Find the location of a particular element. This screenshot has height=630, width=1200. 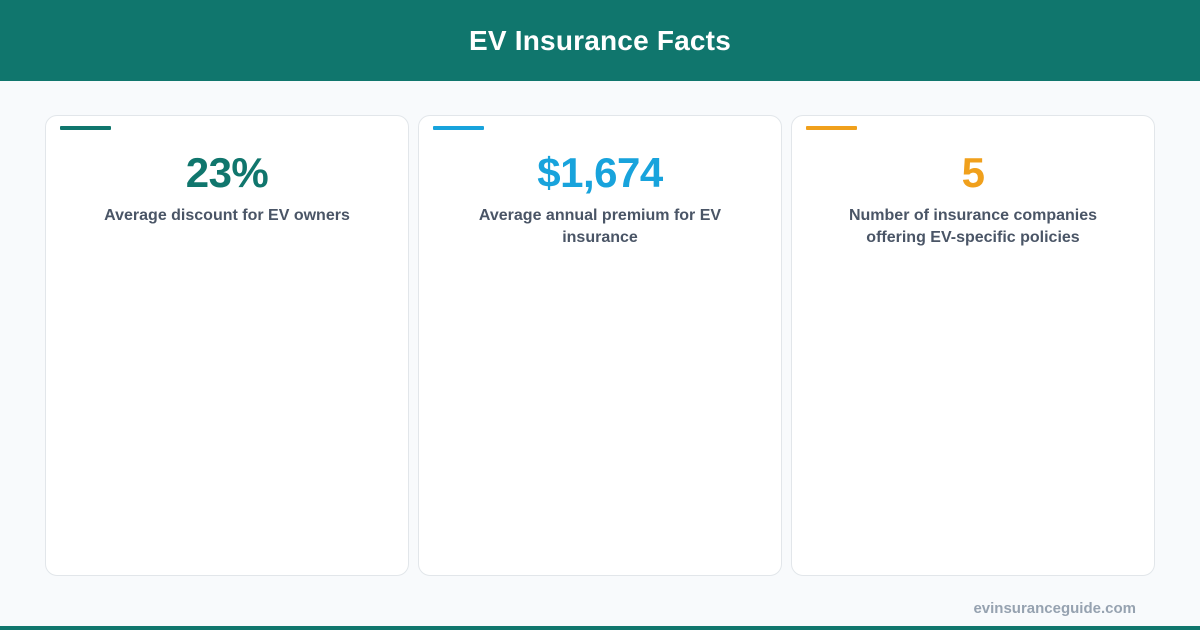

footer-site-url: evinsuranceguide.com is located at coordinates (1054, 608).